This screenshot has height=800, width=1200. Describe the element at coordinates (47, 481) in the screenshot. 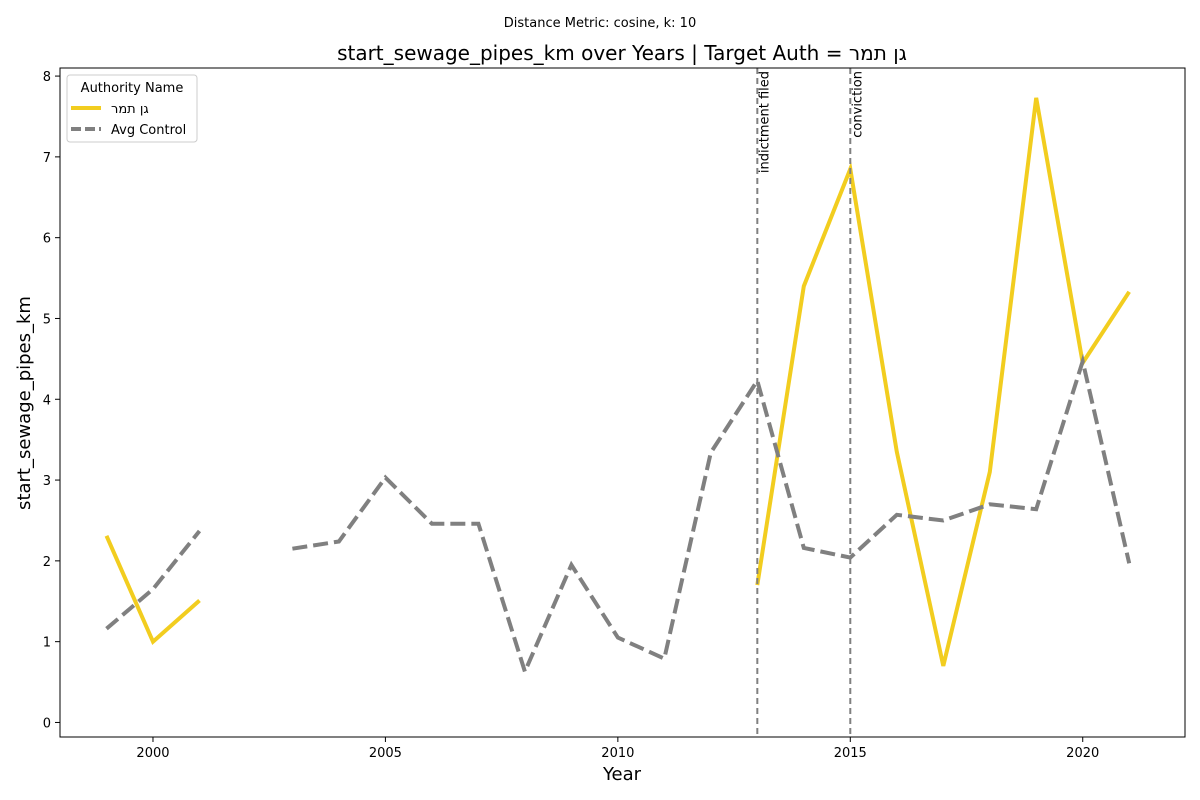

I see `y-tick-label: 3` at that location.